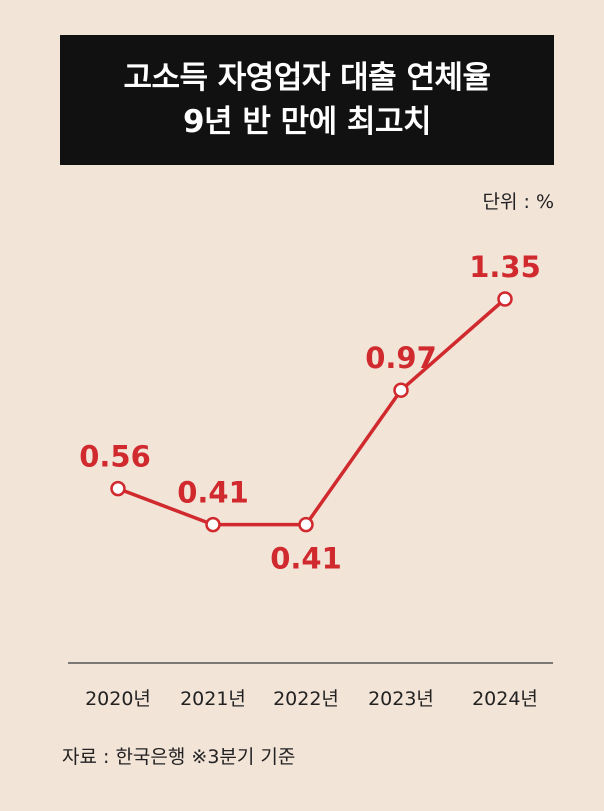 This screenshot has height=811, width=604. I want to click on unit-label: 단위 : %, so click(518, 202).